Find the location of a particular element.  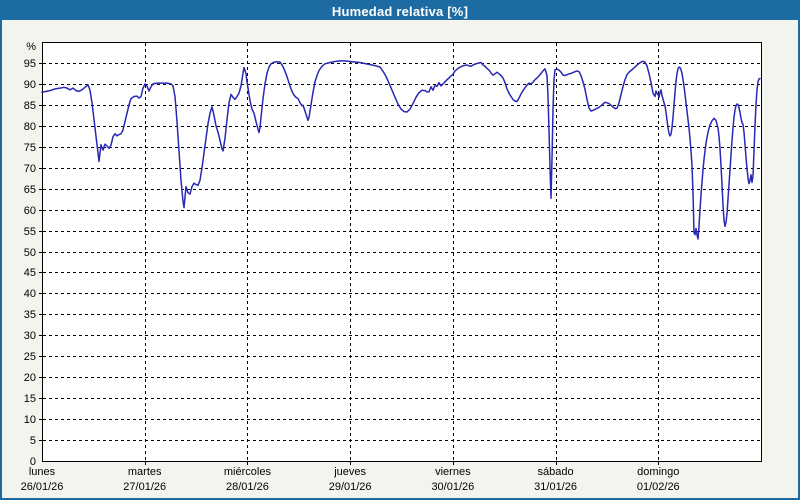

x-axis-day-label: viernes is located at coordinates (453, 472).